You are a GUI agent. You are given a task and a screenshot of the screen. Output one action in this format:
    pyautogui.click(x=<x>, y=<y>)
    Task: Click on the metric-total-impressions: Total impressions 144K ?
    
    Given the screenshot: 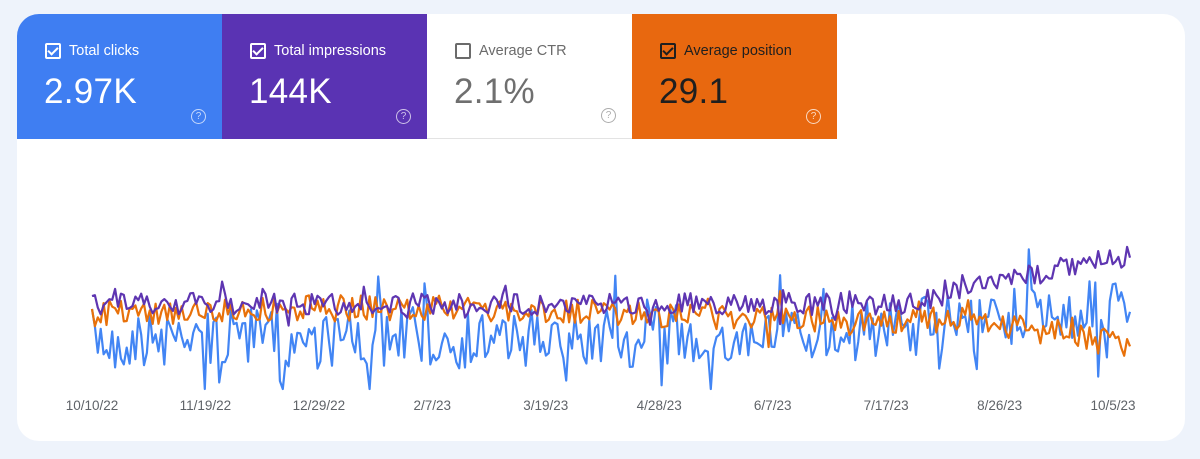 What is the action you would take?
    pyautogui.click(x=324, y=76)
    